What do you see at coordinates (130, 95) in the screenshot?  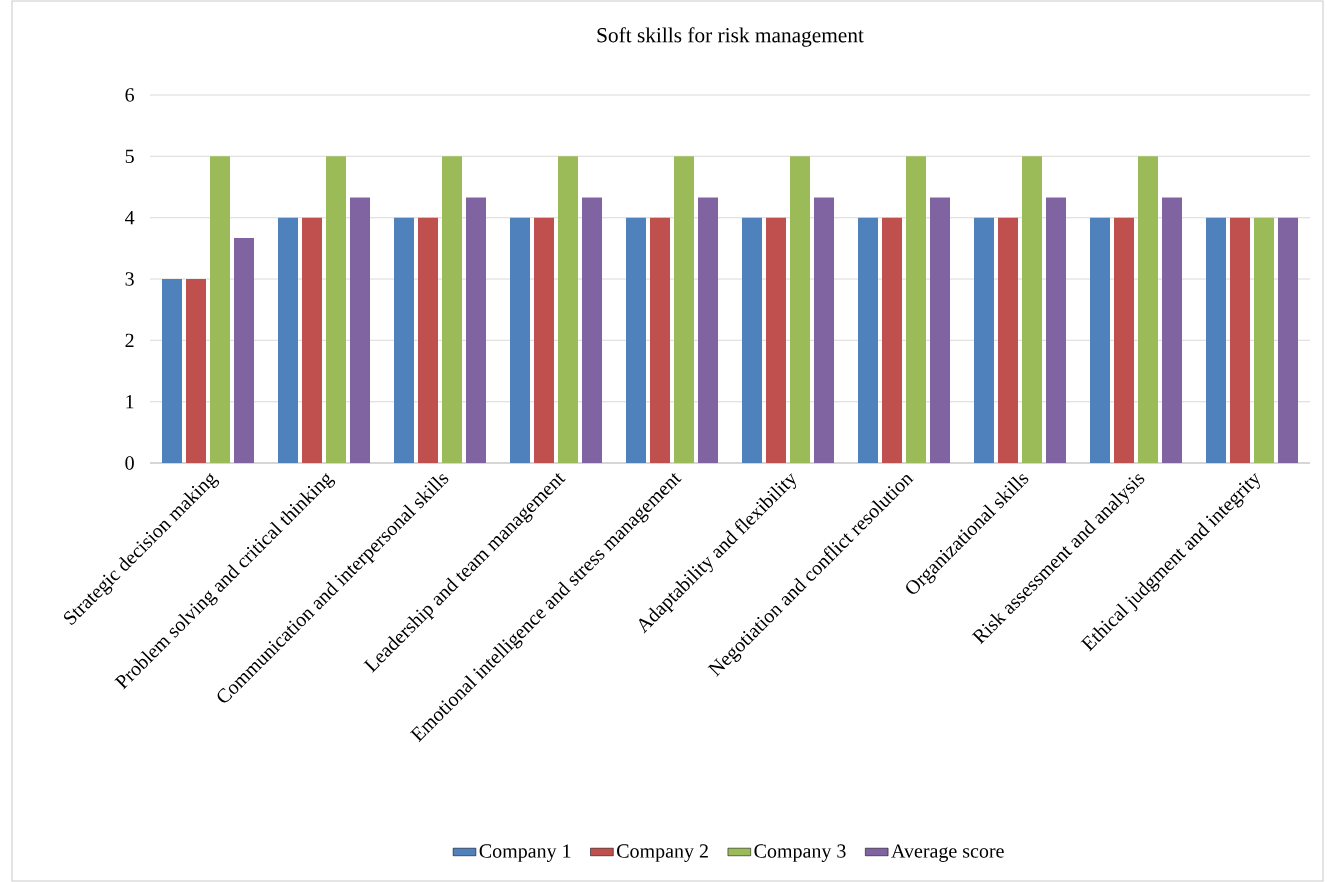 I see `y-tick-label: 6` at bounding box center [130, 95].